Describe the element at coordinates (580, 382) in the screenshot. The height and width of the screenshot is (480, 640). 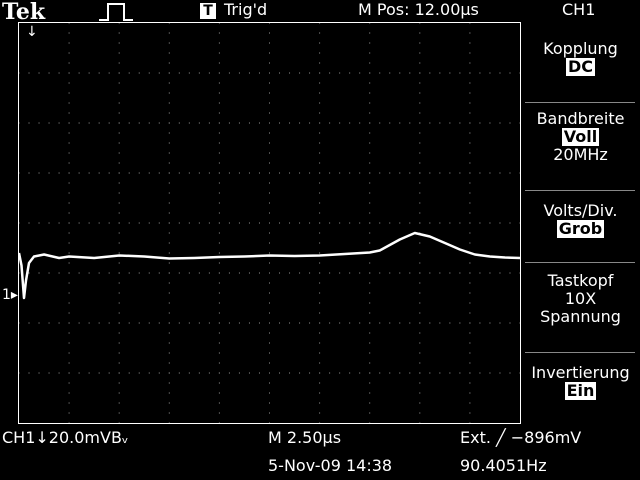
I see `menu-invert: Invertierung Ein` at that location.